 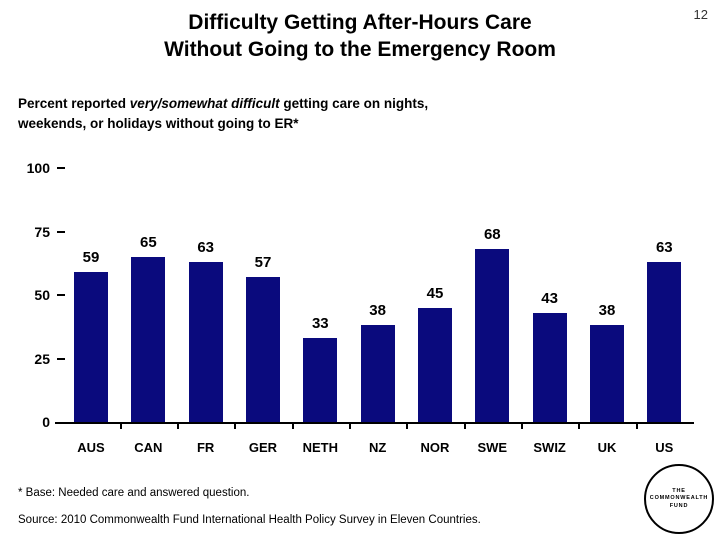 I want to click on bar-ger, so click(x=262, y=349).